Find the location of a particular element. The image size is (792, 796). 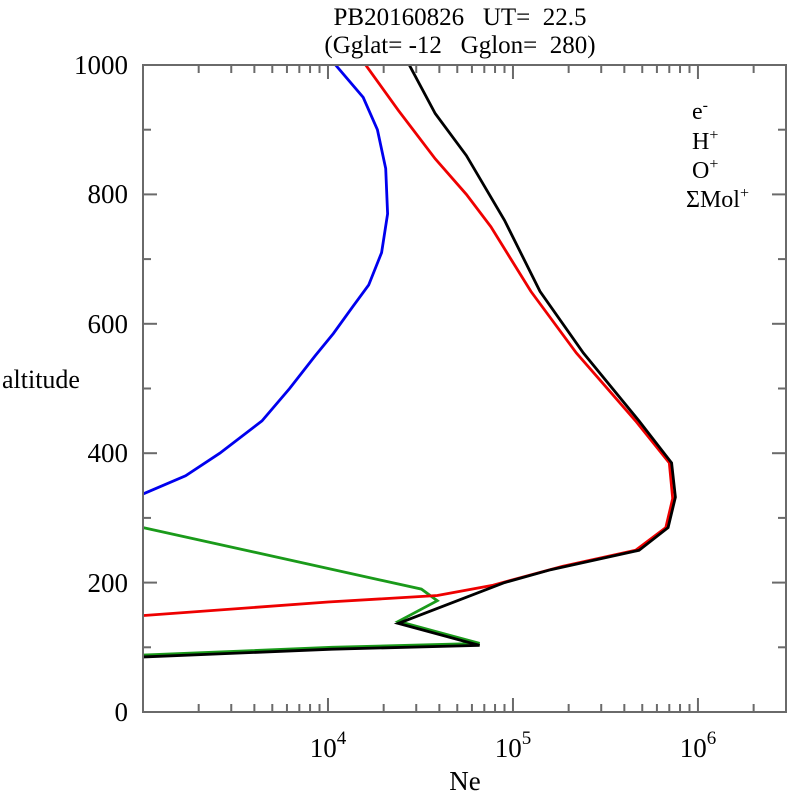

legend-entry-molecular-ions: ΣMol+ is located at coordinates (717, 199).